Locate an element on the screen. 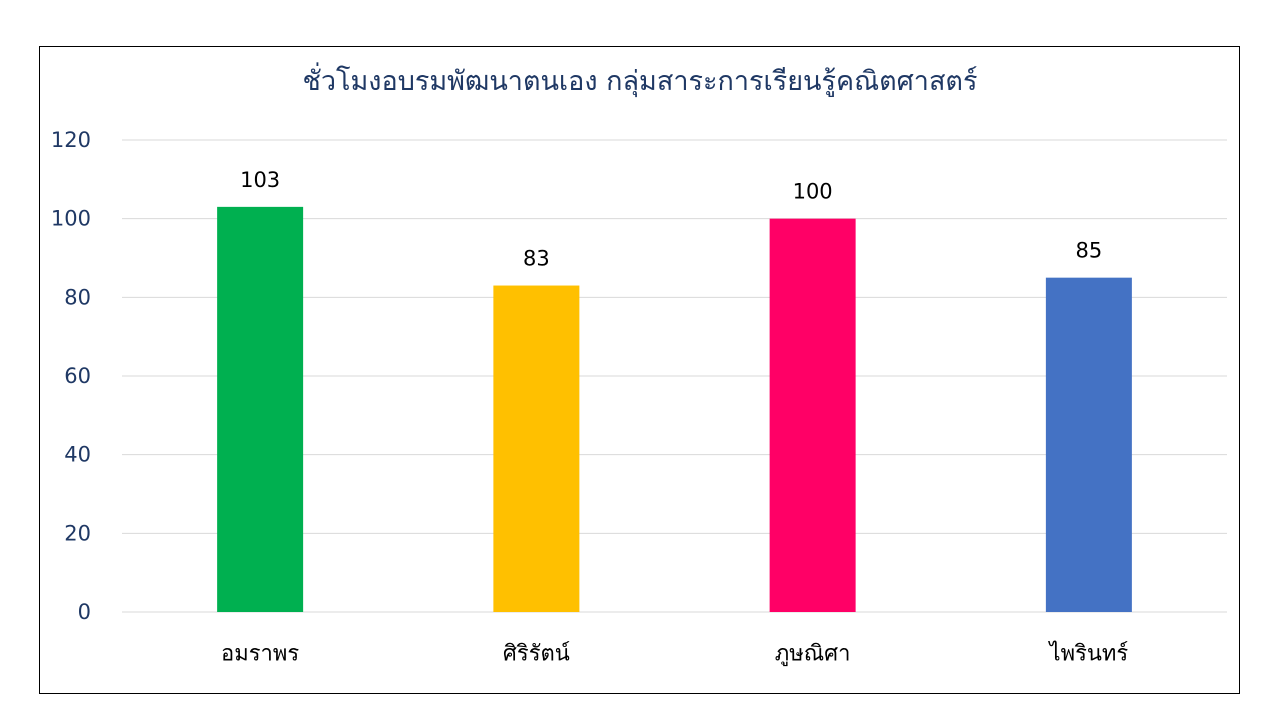 This screenshot has width=1280, height=720. data-label: 100 is located at coordinates (813, 192).